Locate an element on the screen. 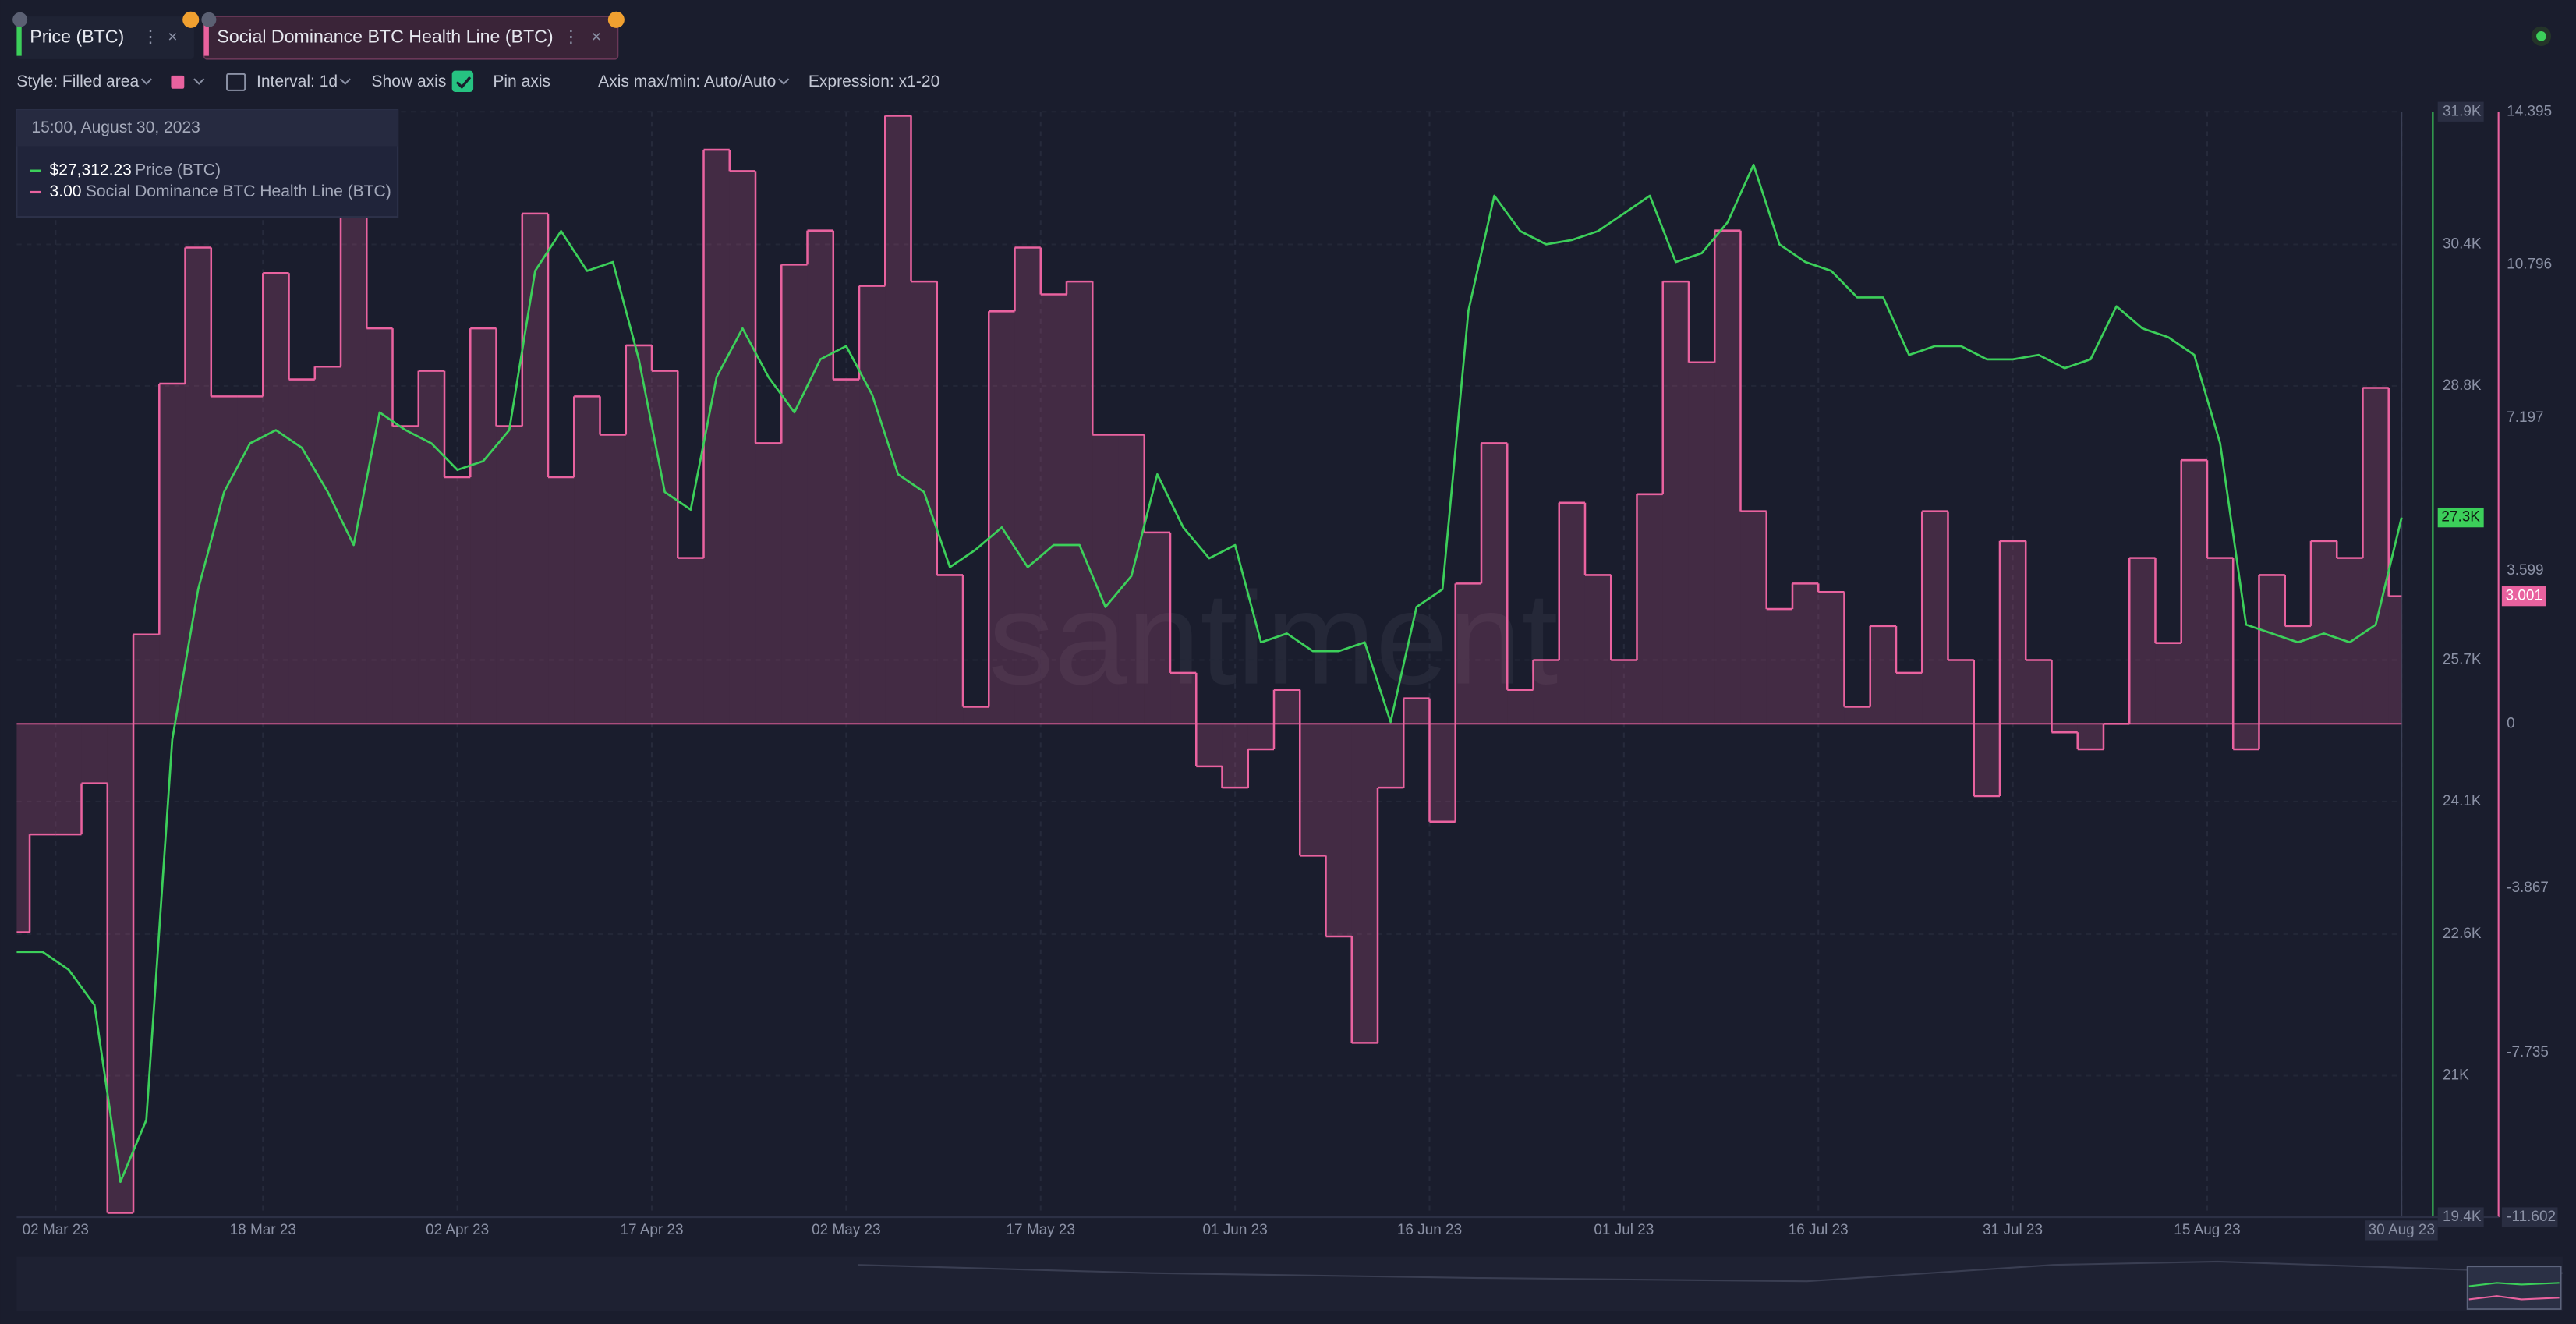 Image resolution: width=2576 pixels, height=1324 pixels. checkbox is located at coordinates (462, 81).